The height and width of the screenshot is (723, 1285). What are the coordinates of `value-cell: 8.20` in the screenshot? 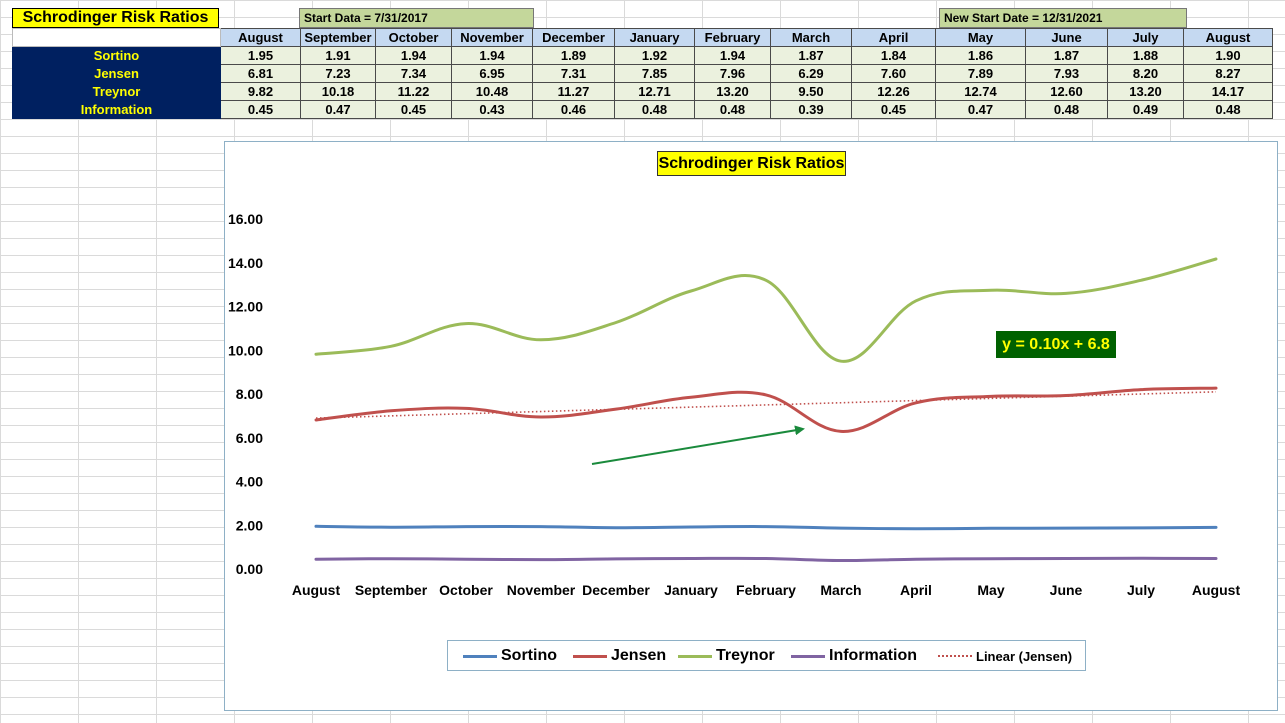 It's located at (1145, 73).